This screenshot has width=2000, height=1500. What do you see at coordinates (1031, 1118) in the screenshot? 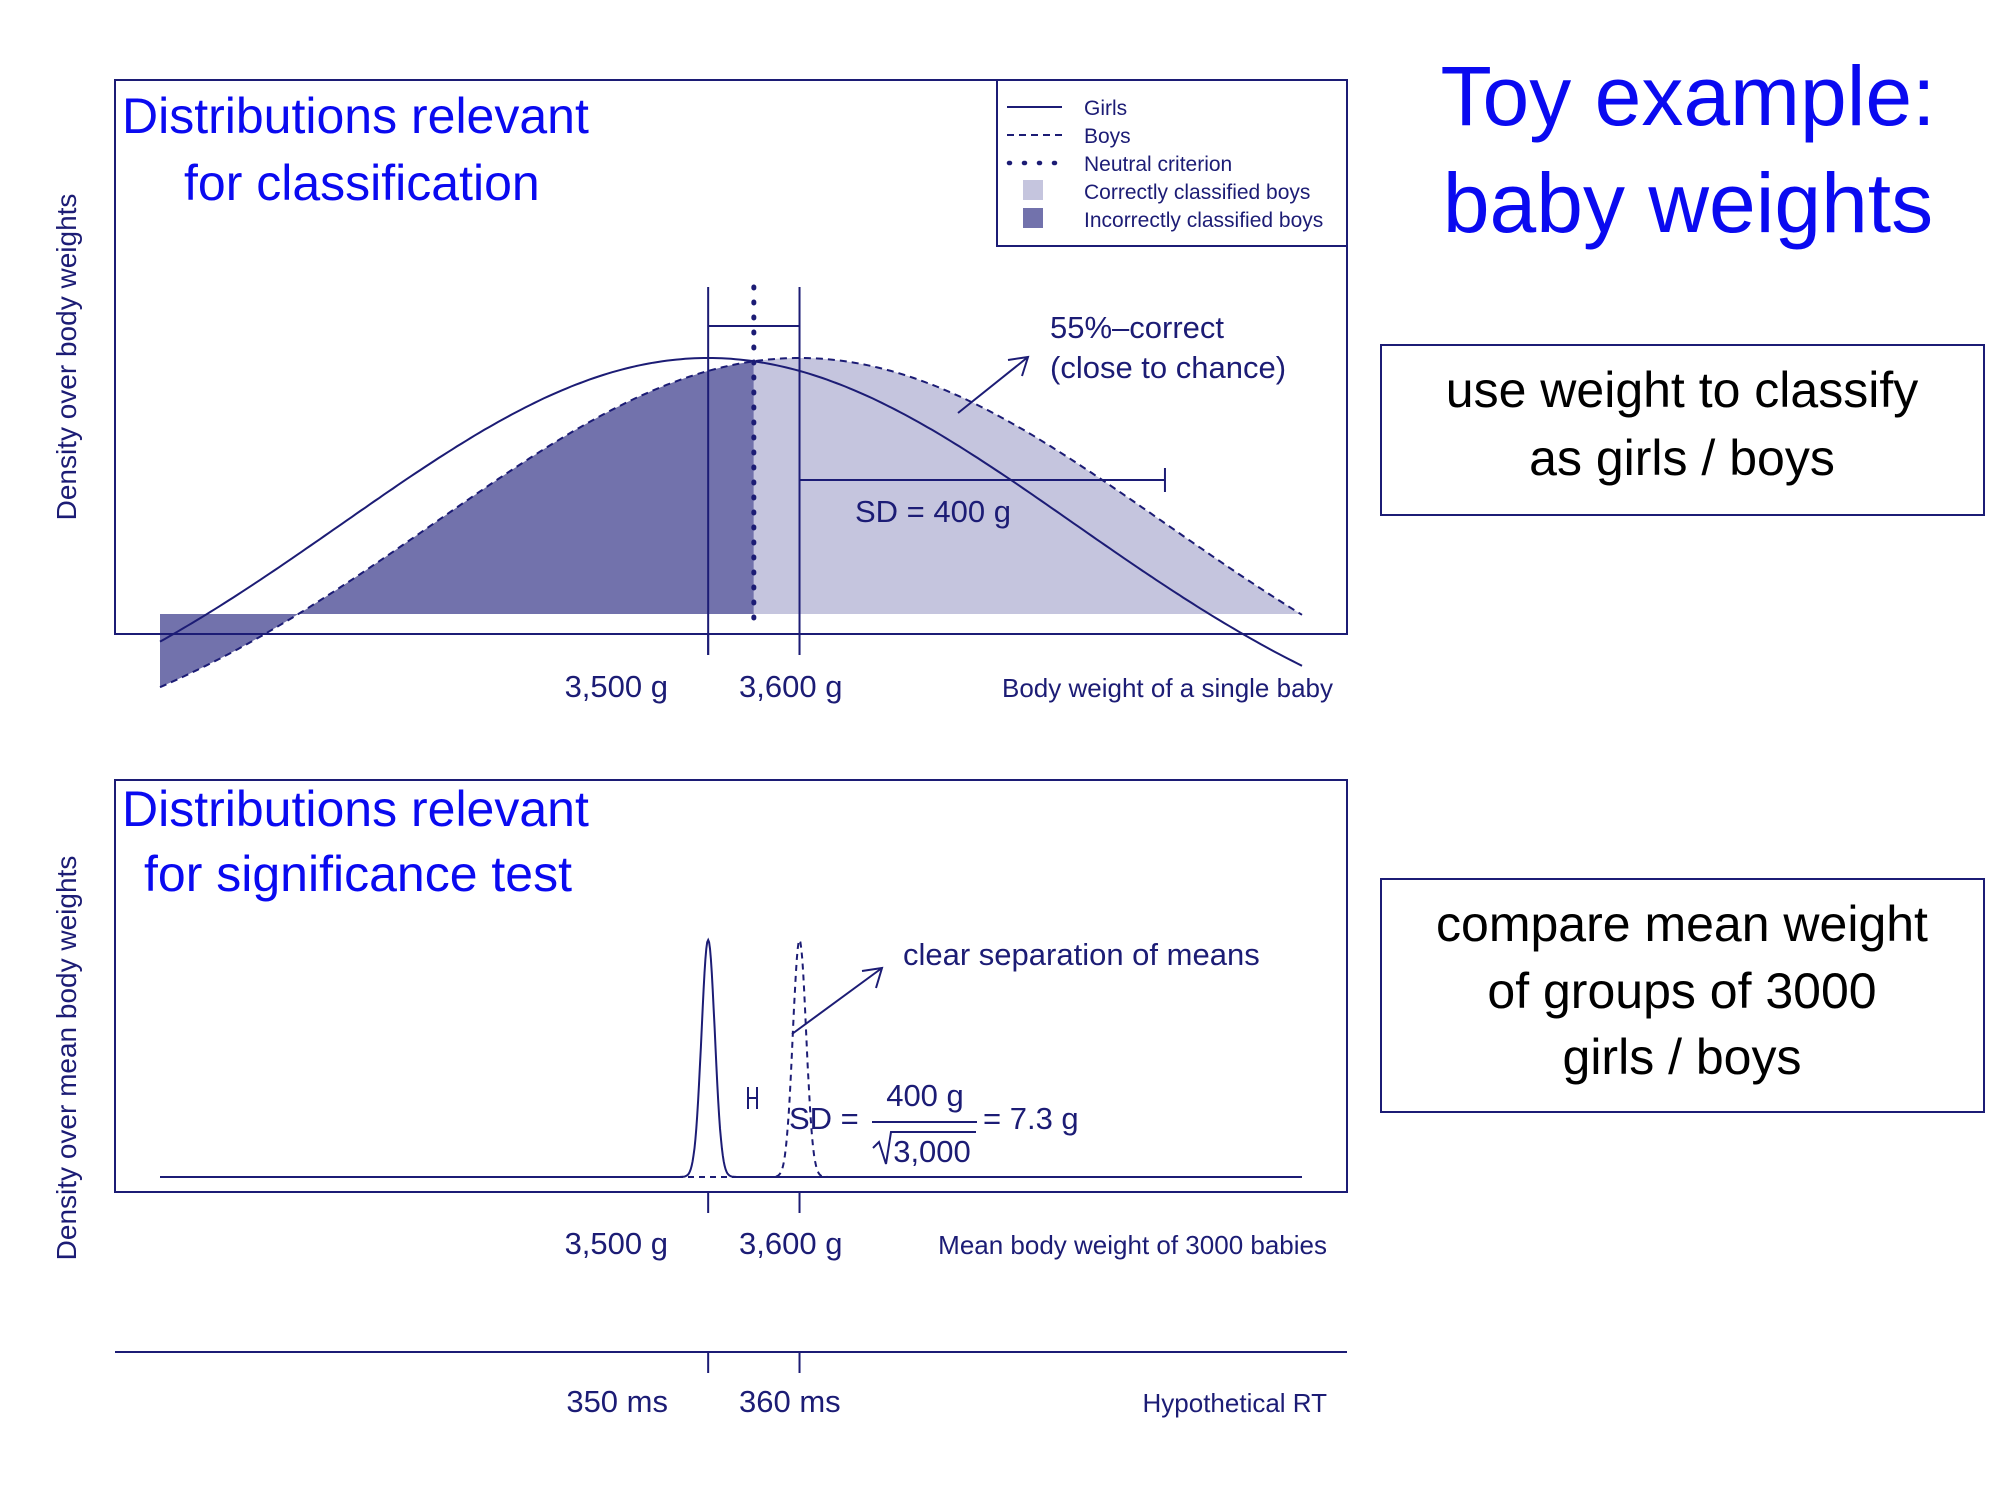
I see `sd-formula-result: = 7.3 g` at bounding box center [1031, 1118].